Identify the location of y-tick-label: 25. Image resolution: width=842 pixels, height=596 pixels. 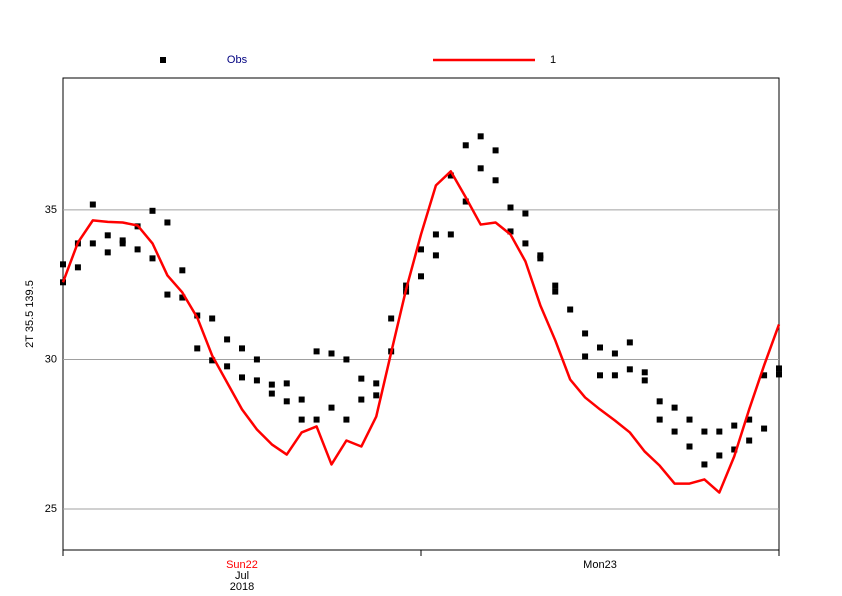
(51, 509).